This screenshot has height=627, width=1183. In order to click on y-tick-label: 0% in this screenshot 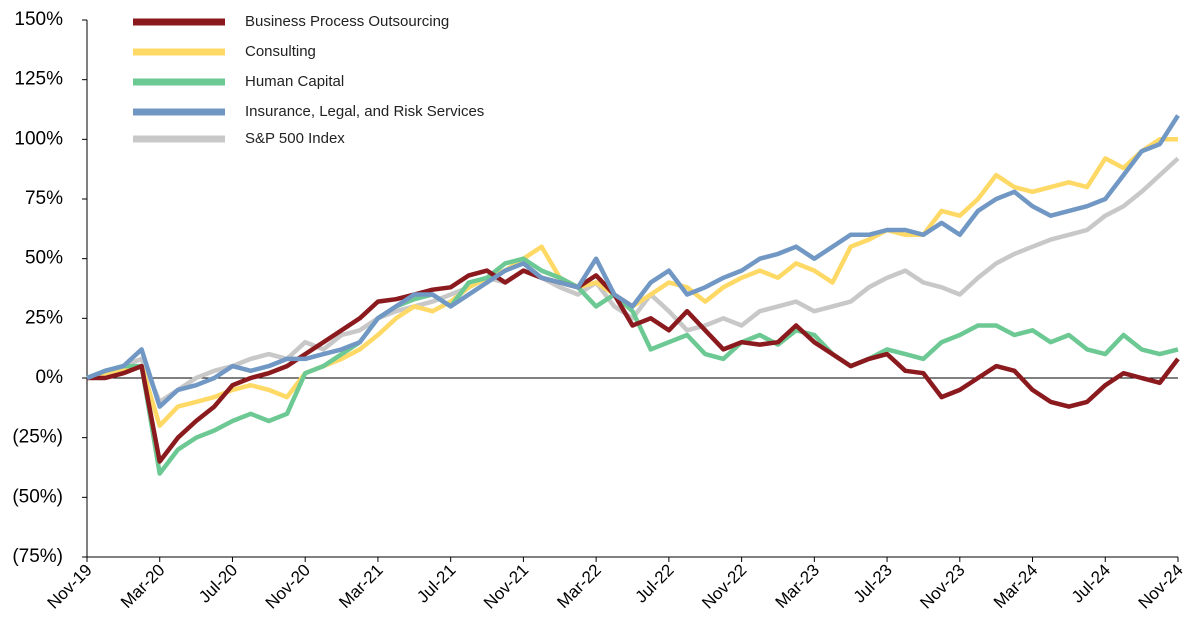, I will do `click(50, 377)`.